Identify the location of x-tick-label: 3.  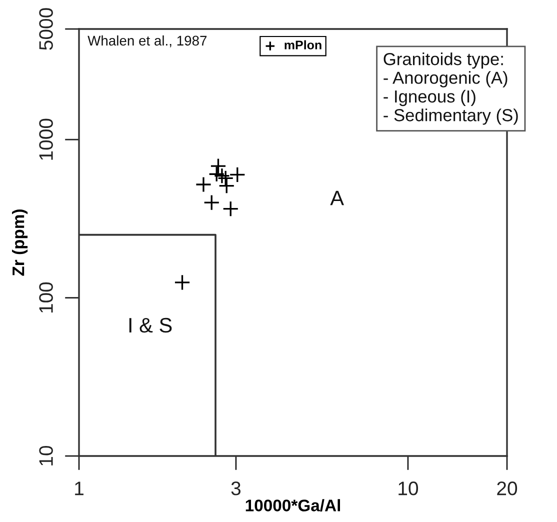
(236, 489).